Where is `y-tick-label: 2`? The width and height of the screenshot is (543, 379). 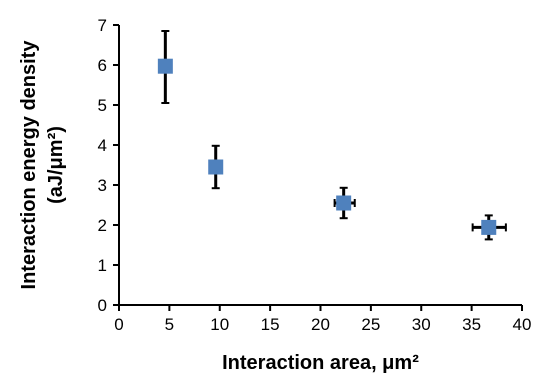
y-tick-label: 2 is located at coordinates (102, 225).